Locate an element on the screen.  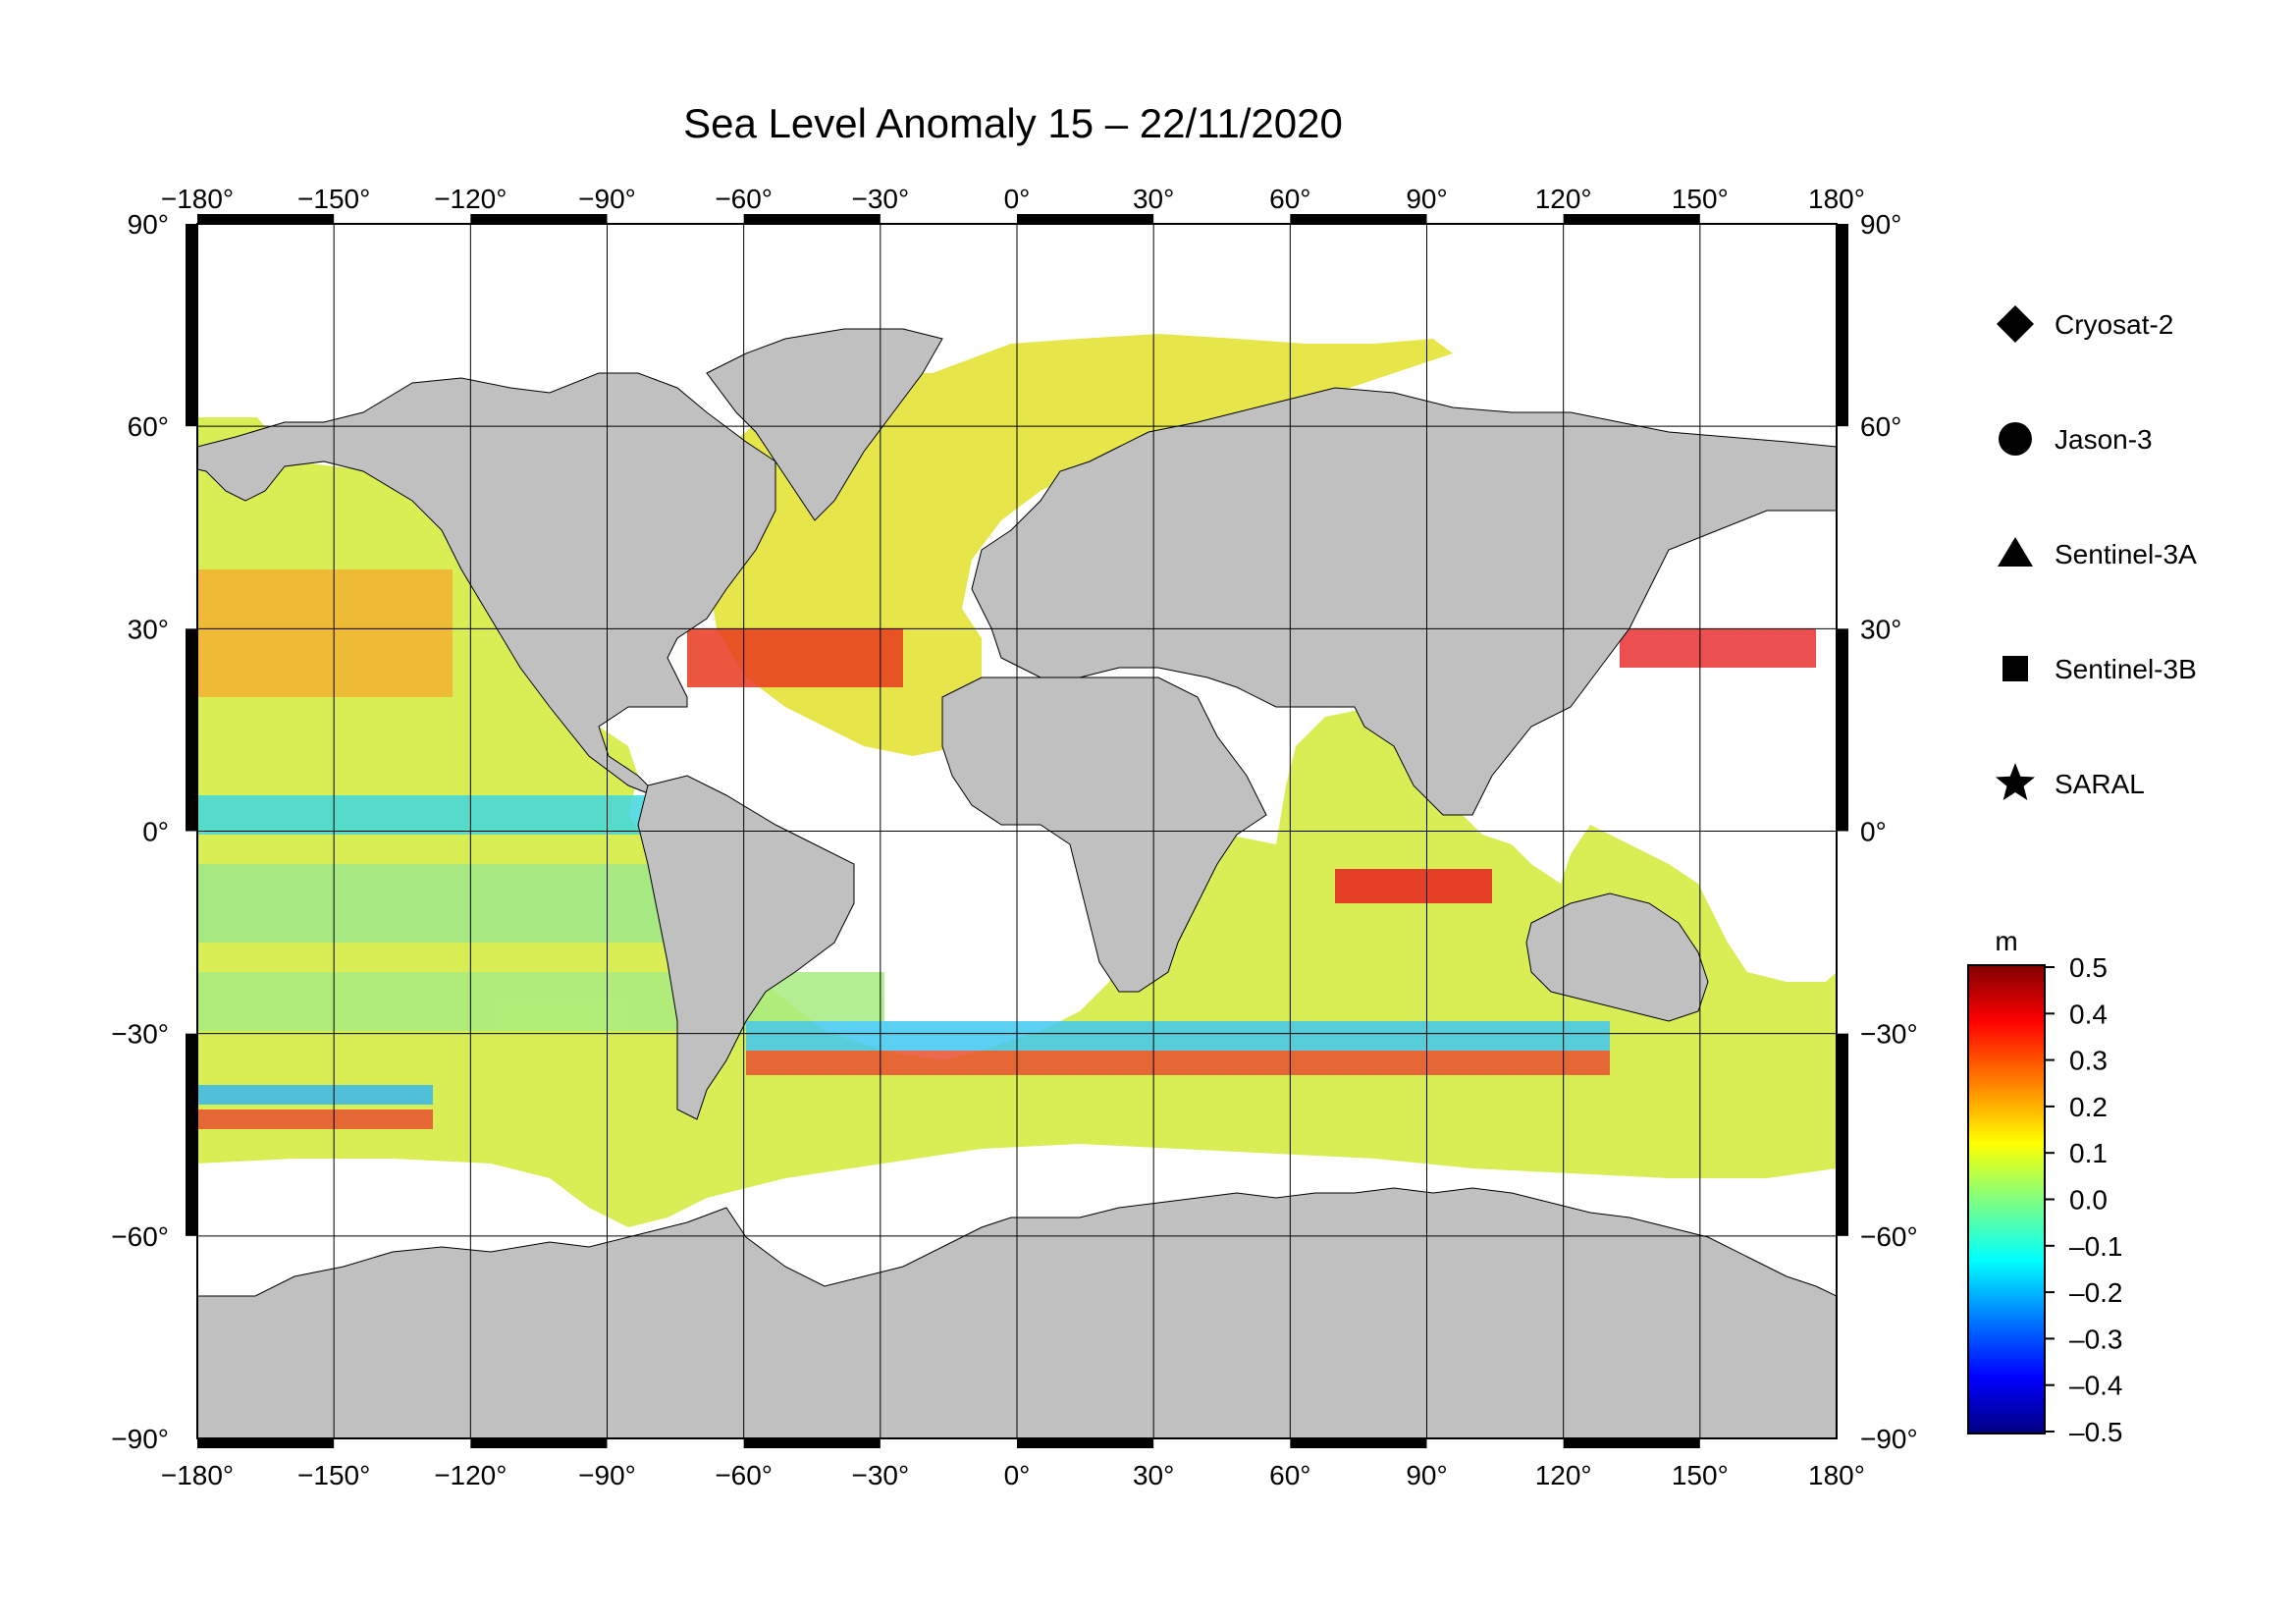
latitude-labels-left: 90° 60° 30° 0° −30° −60° −90° is located at coordinates (140, 831).